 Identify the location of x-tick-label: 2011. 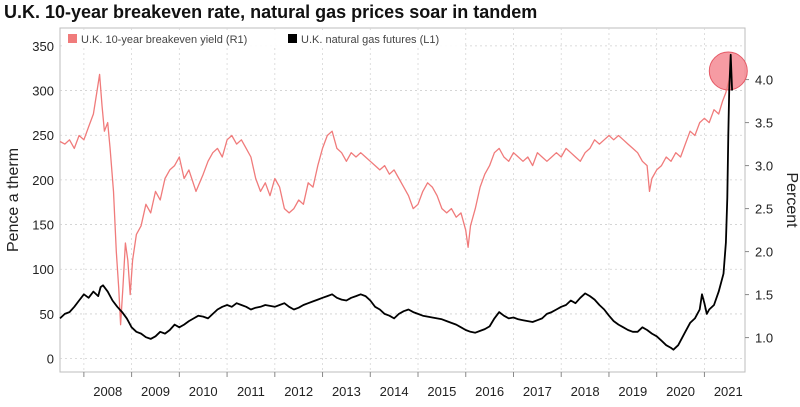
(251, 391).